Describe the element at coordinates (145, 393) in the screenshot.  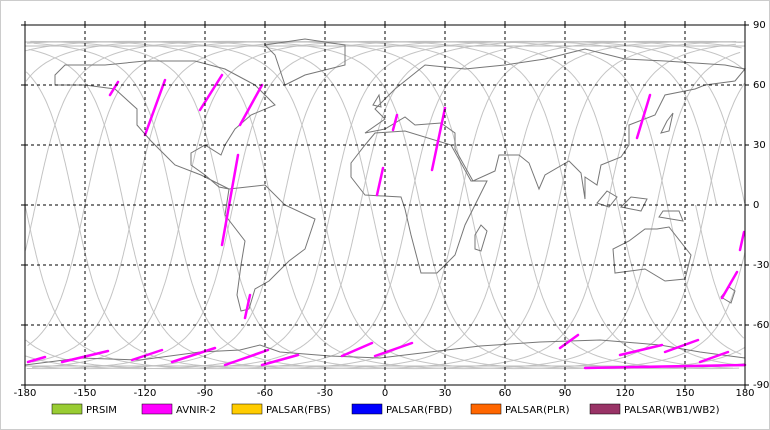
I see `x-tick-label: -120` at that location.